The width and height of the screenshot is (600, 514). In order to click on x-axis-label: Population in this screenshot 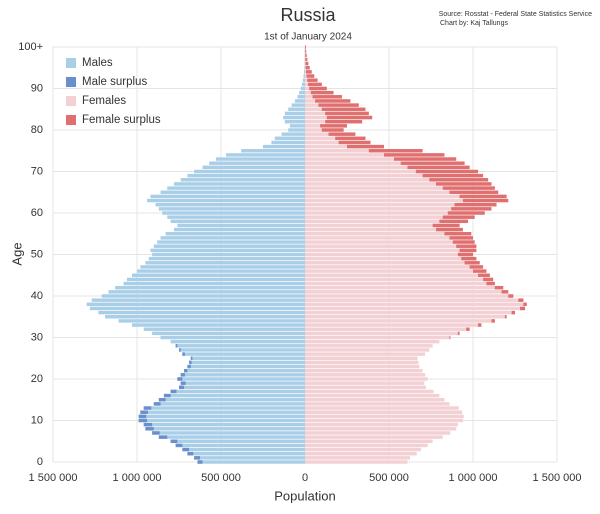, I will do `click(304, 495)`.